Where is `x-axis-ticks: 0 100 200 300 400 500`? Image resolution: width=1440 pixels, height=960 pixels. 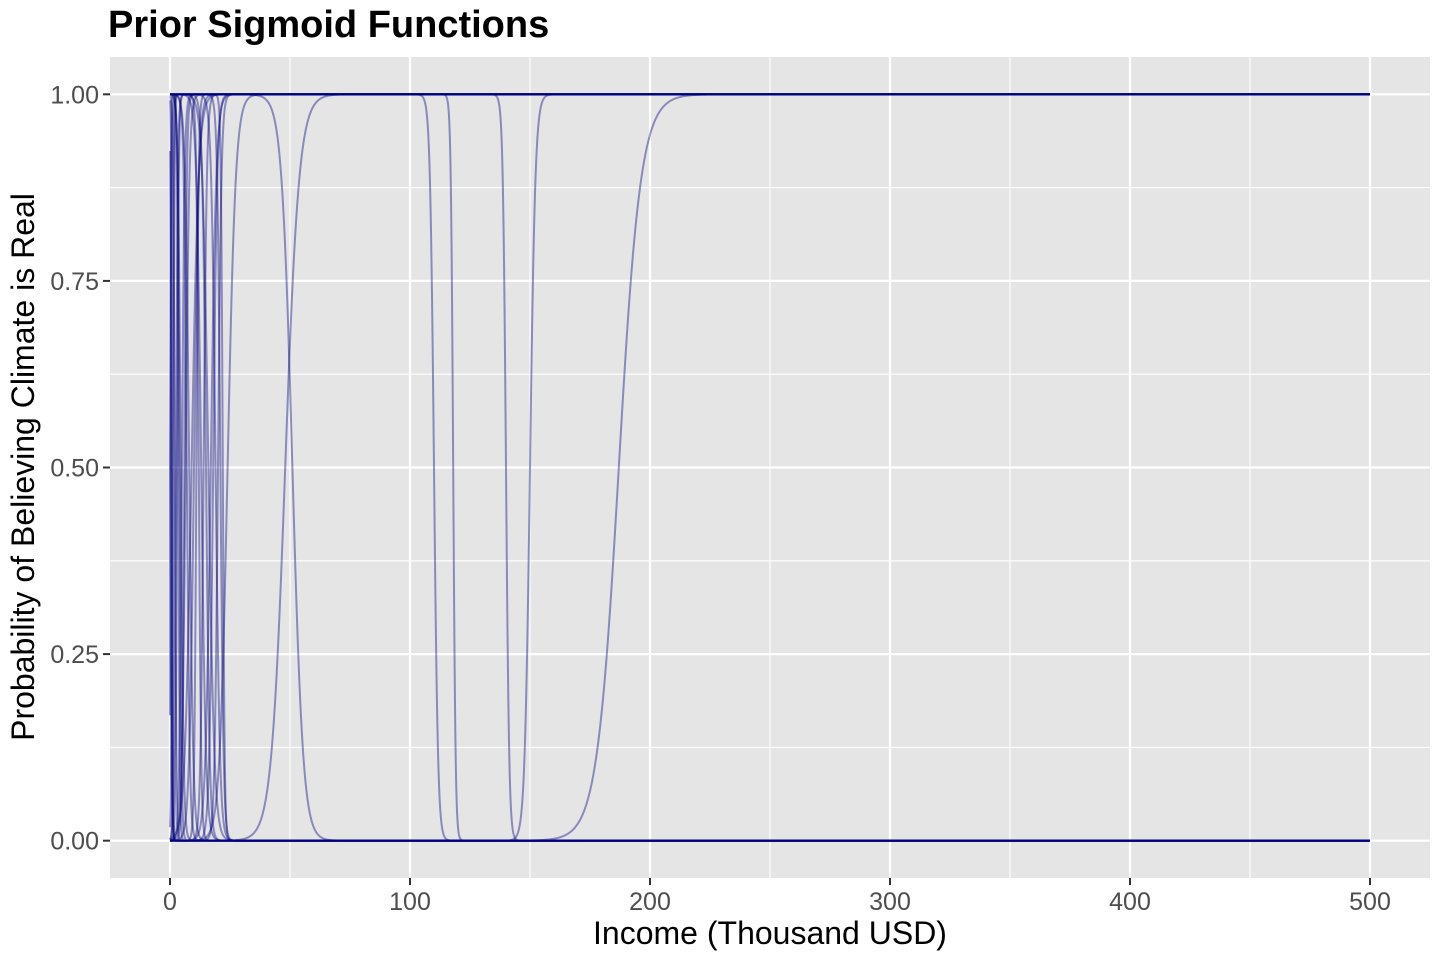 x-axis-ticks: 0 100 200 300 400 500 is located at coordinates (777, 897).